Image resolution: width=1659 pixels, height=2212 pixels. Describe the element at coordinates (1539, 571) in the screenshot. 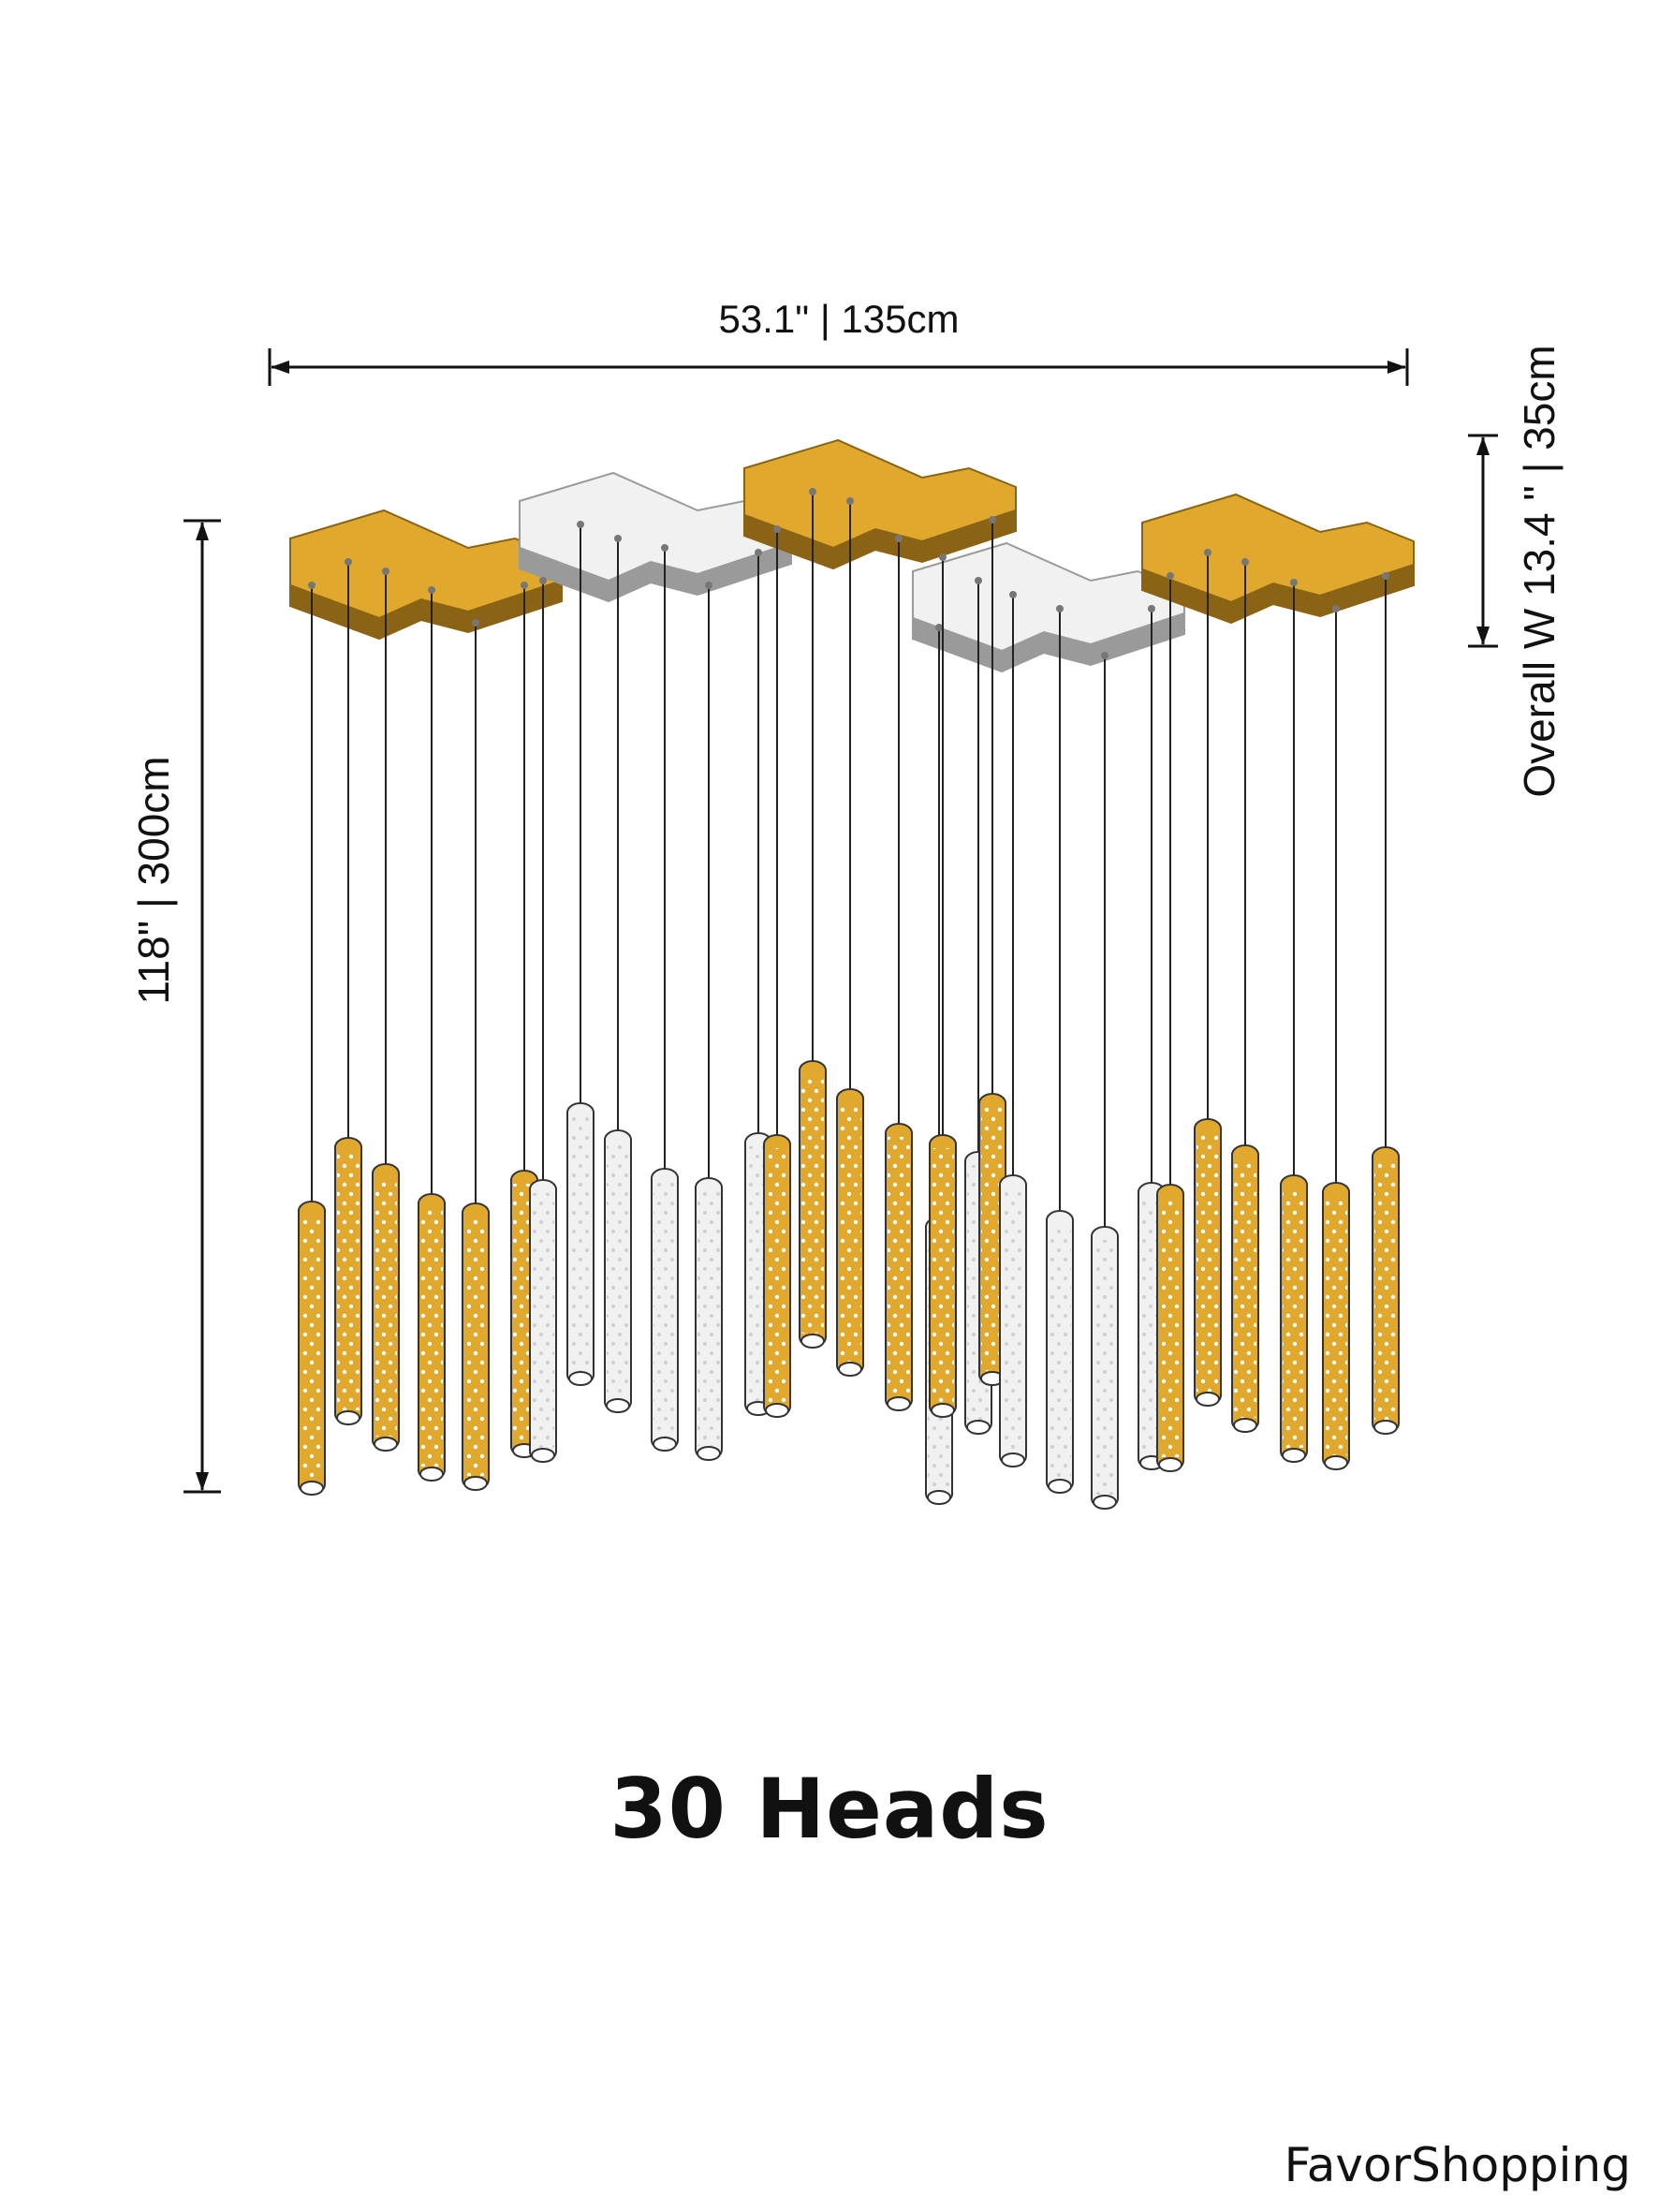

I see `depth-label: Overall W 13.4 " | 35cm` at that location.